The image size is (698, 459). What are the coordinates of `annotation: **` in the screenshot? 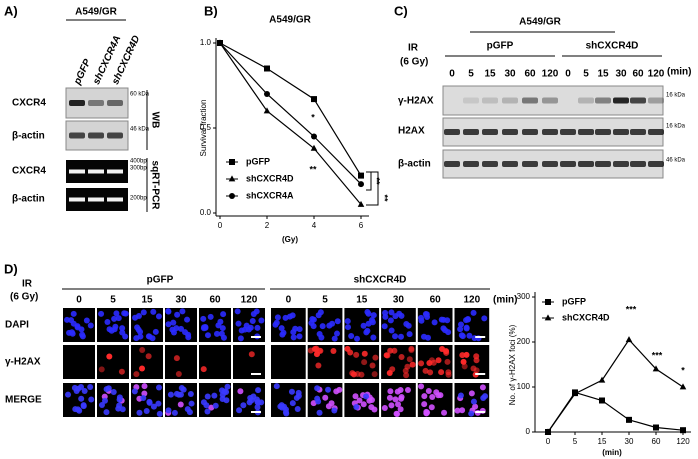 It's located at (313, 169).